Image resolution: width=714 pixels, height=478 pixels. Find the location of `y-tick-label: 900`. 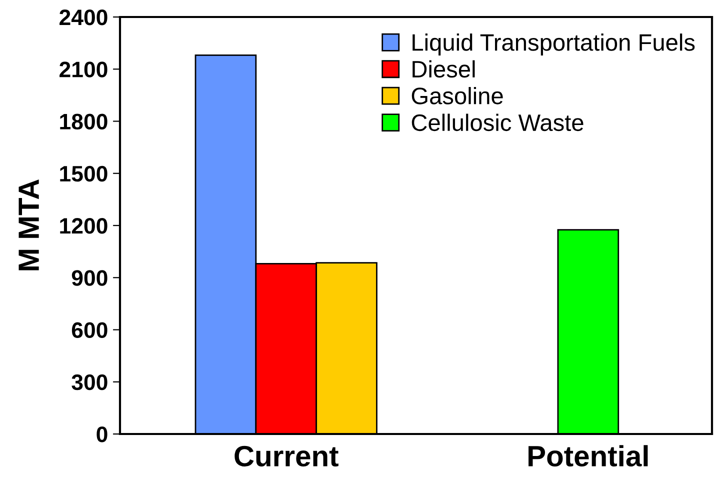

y-tick-label: 900 is located at coordinates (90, 278).